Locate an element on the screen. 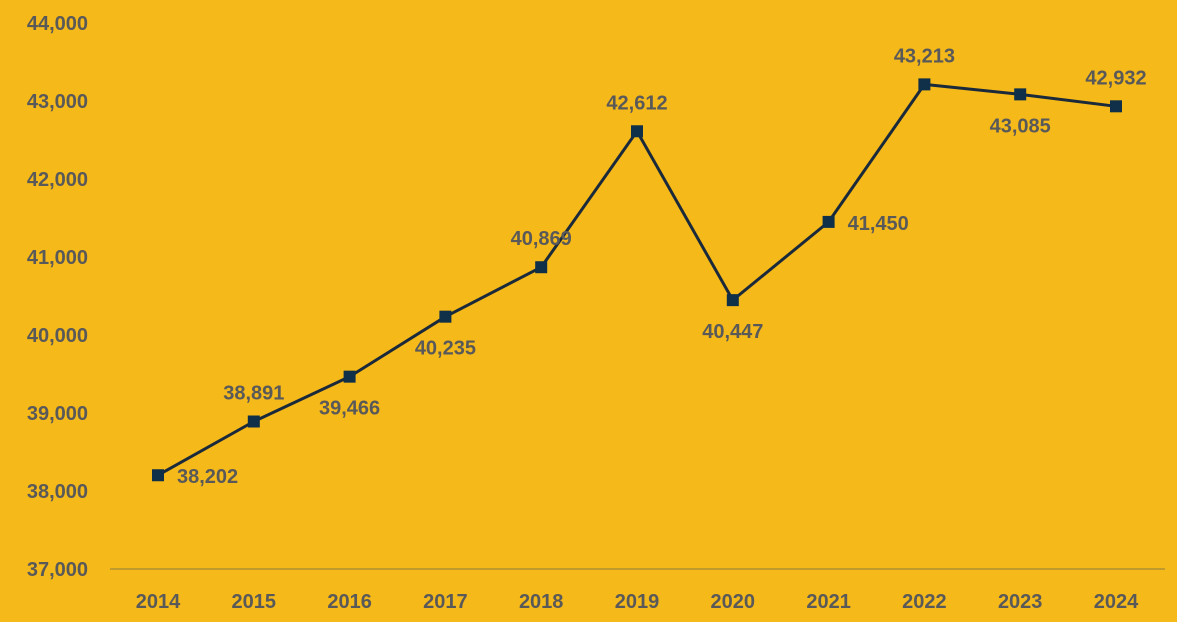  x-tick-label: 2021 is located at coordinates (828, 602).